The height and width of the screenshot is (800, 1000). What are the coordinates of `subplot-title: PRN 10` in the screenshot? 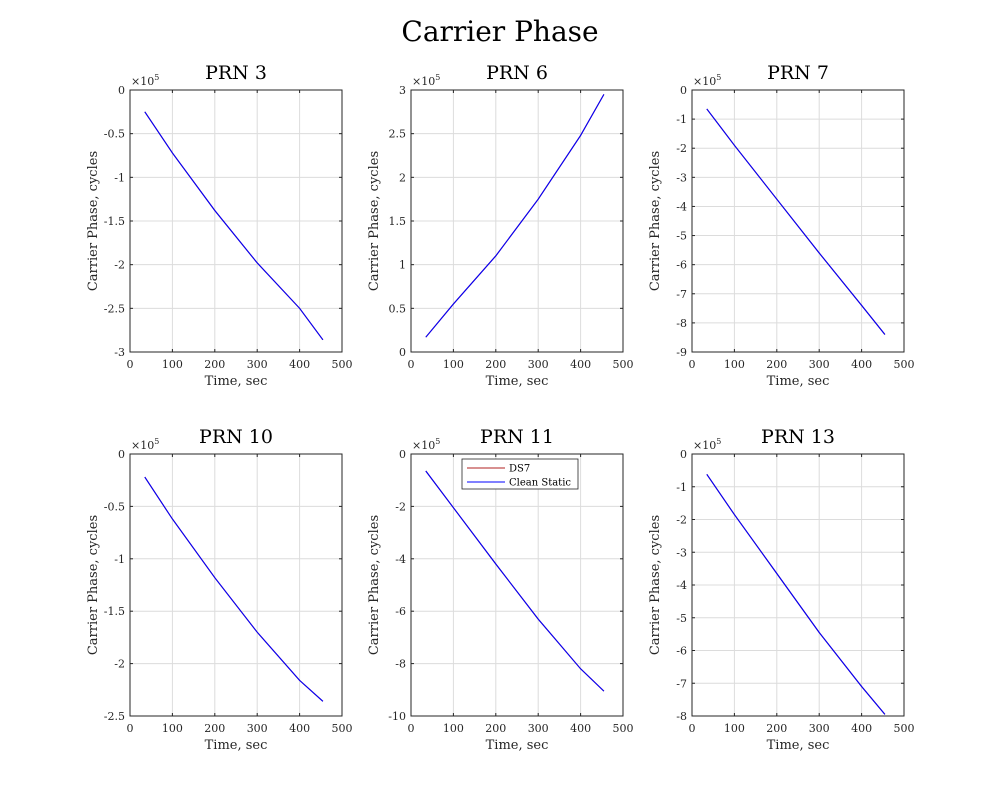 It's located at (236, 437).